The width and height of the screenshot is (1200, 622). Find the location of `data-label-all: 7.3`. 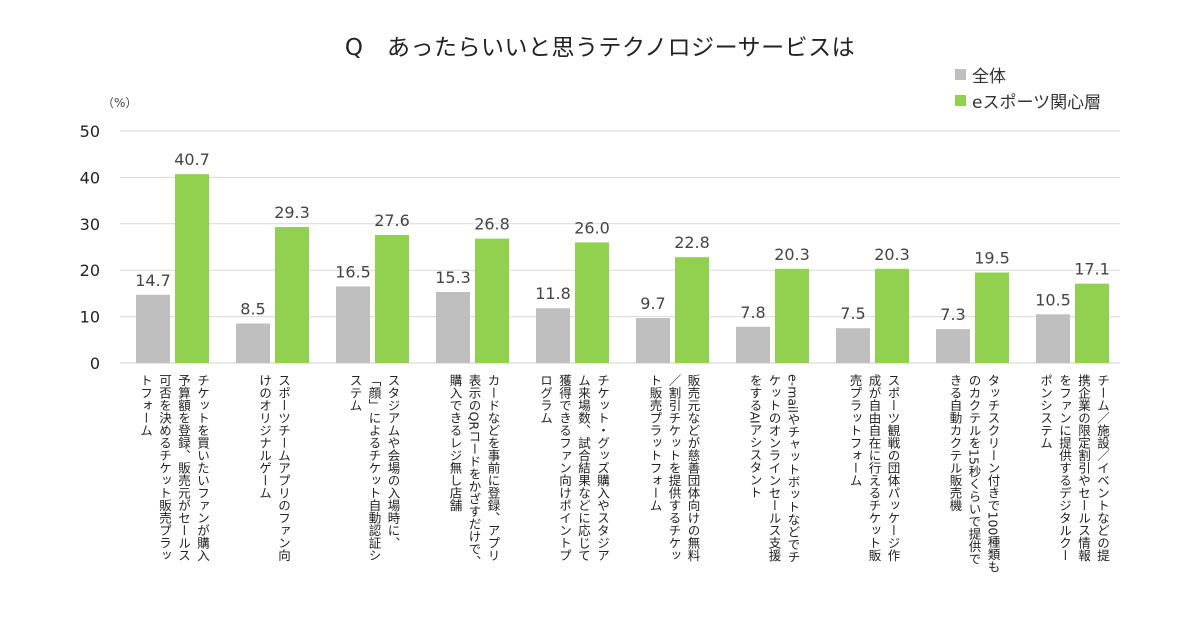

data-label-all: 7.3 is located at coordinates (952, 314).